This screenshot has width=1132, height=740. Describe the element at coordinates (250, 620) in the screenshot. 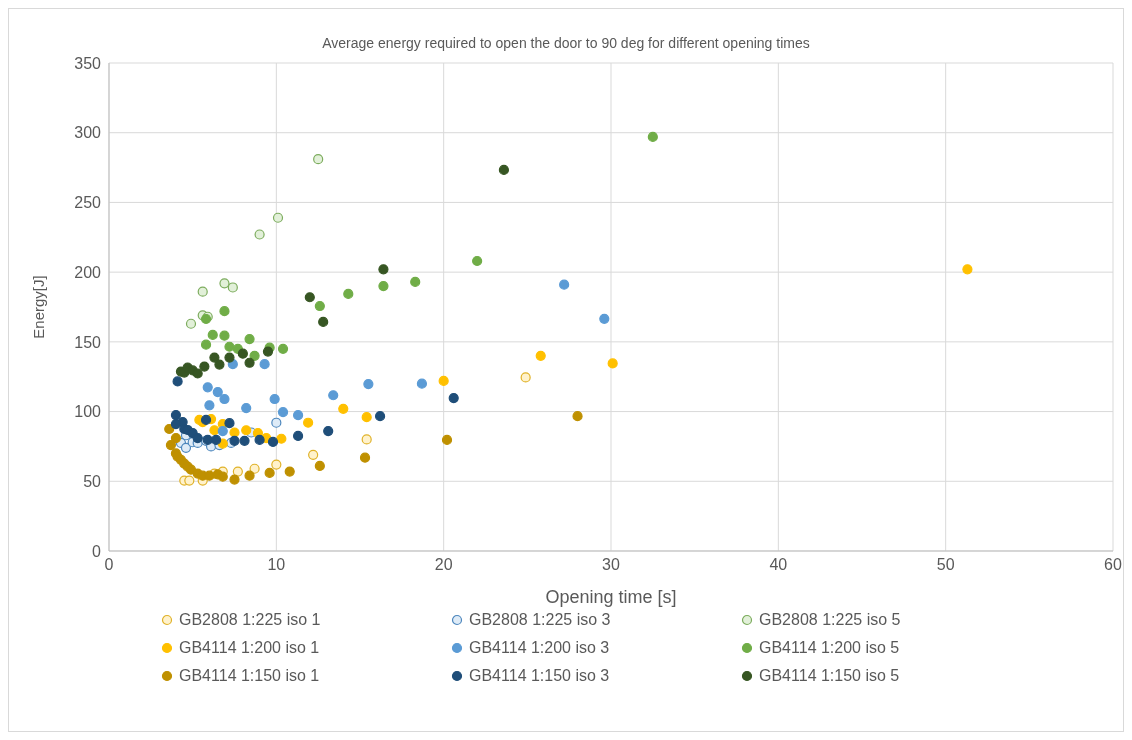

I see `legend-label: GB2808 1:225 iso 1` at that location.